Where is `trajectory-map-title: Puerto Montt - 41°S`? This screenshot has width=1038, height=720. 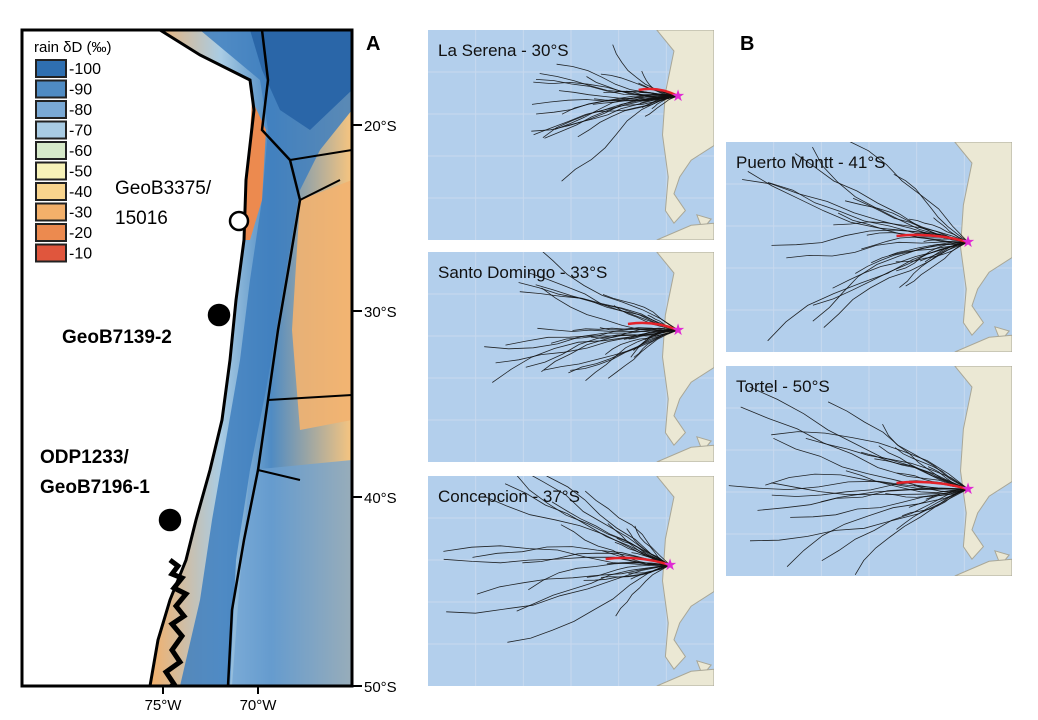 trajectory-map-title: Puerto Montt - 41°S is located at coordinates (810, 162).